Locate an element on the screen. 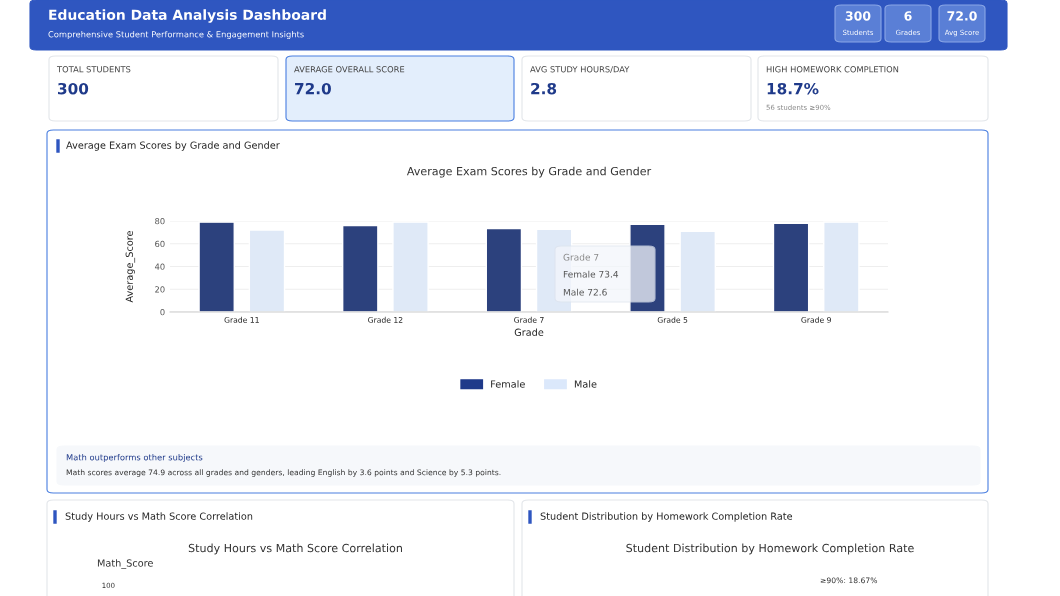 This screenshot has width=1060, height=596. x-axis-title: Grade is located at coordinates (529, 332).